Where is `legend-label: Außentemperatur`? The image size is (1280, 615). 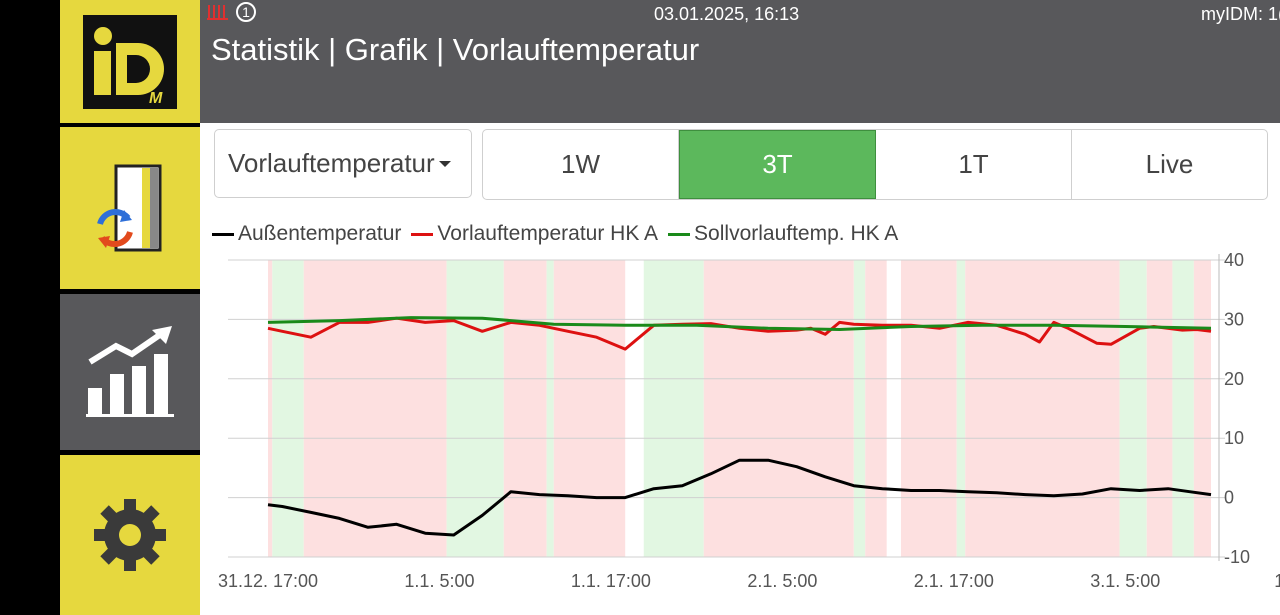
legend-label: Außentemperatur is located at coordinates (320, 233).